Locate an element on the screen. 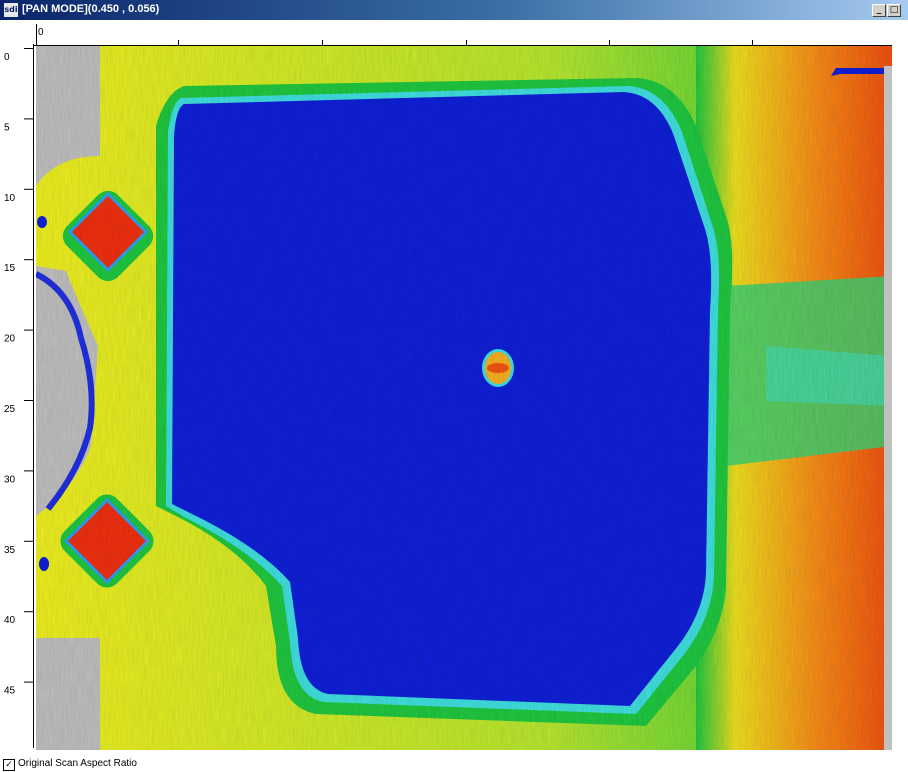 The height and width of the screenshot is (772, 908). vruler-label: 0 is located at coordinates (7, 57).